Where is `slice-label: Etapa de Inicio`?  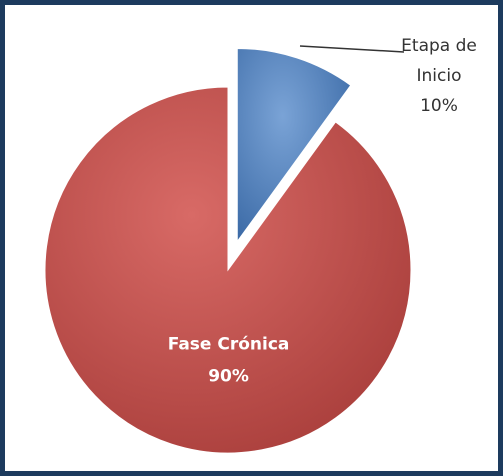
slice-label: Etapa de Inicio is located at coordinates (439, 61).